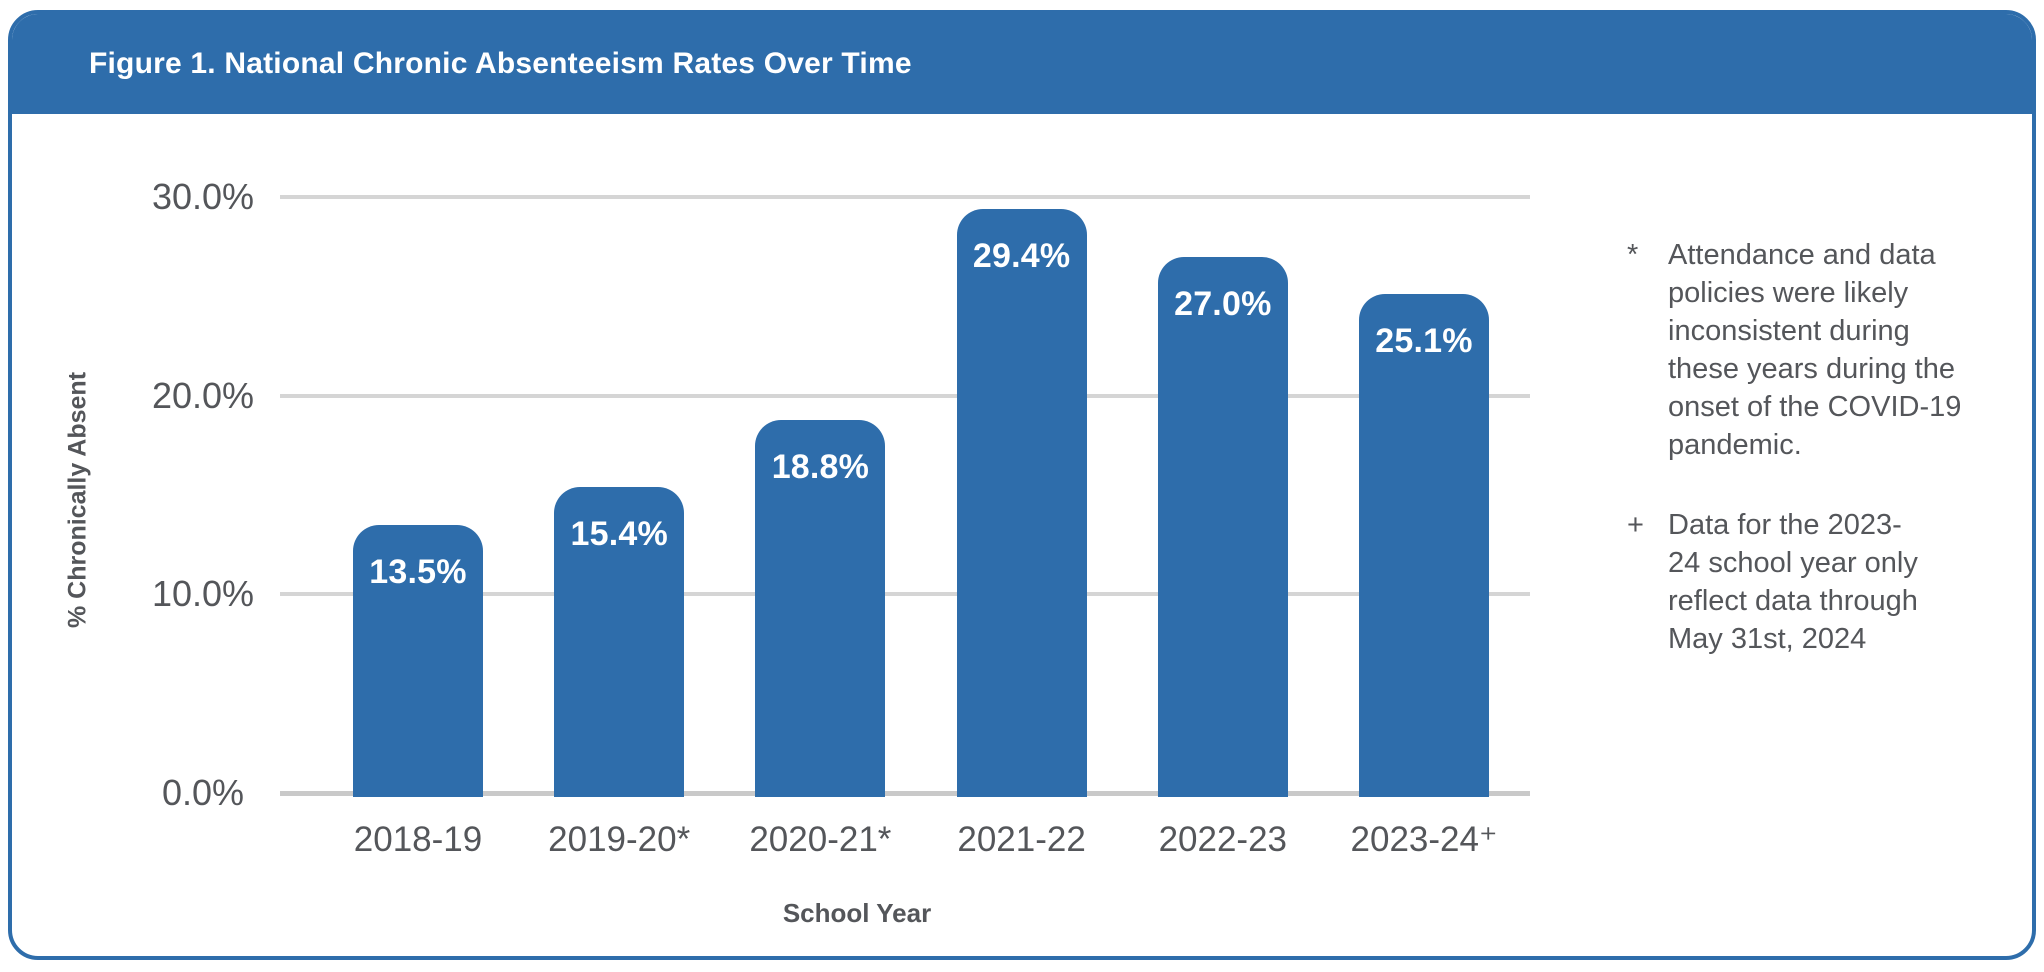 Image resolution: width=2044 pixels, height=972 pixels. Describe the element at coordinates (1222, 526) in the screenshot. I see `bar: 27.0%` at that location.